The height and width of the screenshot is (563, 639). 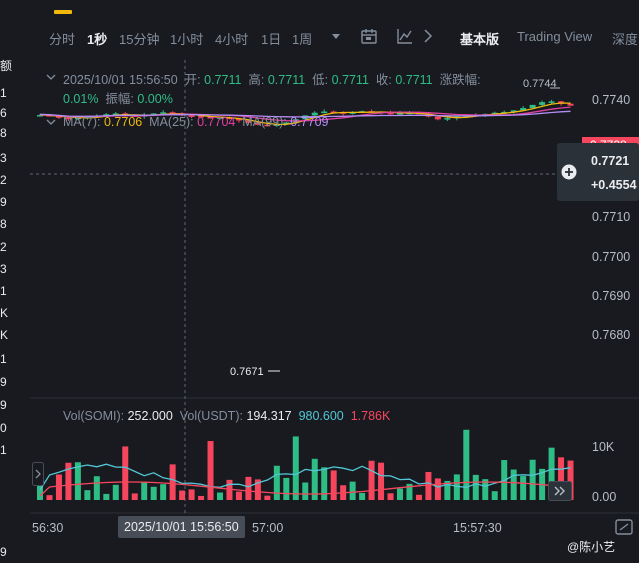 I want to click on calendar-icon, so click(x=369, y=36).